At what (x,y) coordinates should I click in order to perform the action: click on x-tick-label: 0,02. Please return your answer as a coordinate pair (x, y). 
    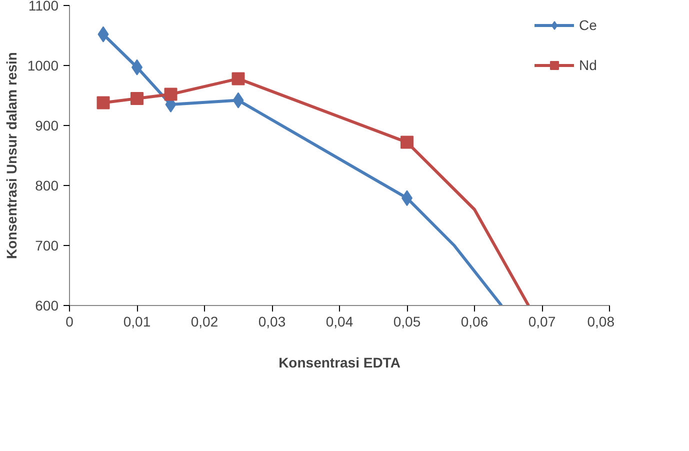
    Looking at the image, I should click on (204, 322).